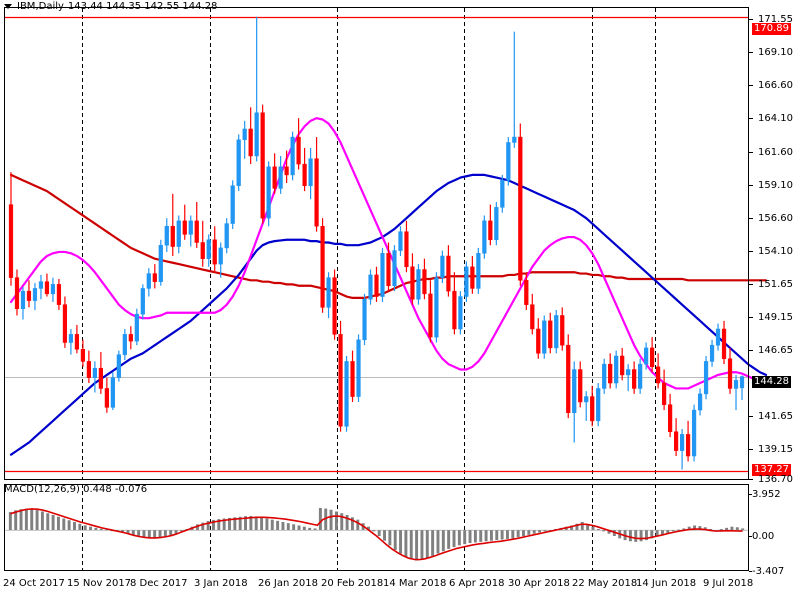 The width and height of the screenshot is (800, 600). I want to click on price-level-badge: 137.27, so click(771, 470).